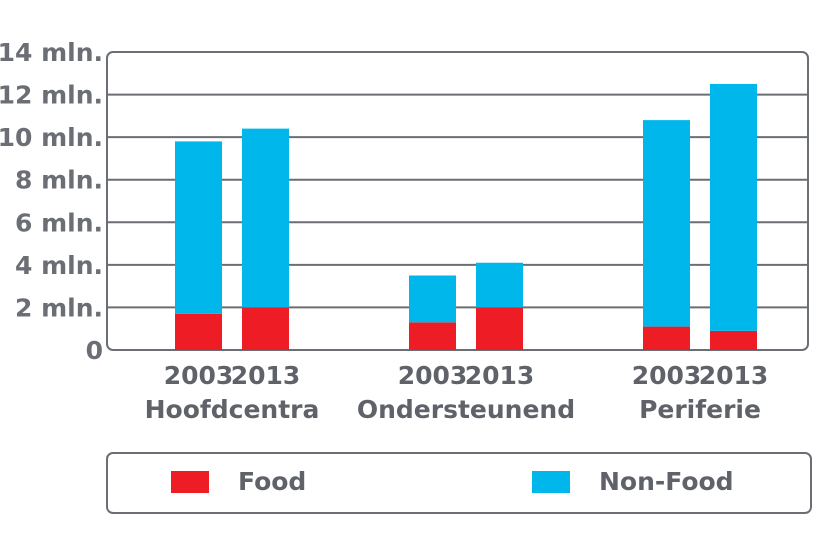 The image size is (824, 535). Describe the element at coordinates (51, 95) in the screenshot. I see `y-tick-label: 12 mln.` at that location.